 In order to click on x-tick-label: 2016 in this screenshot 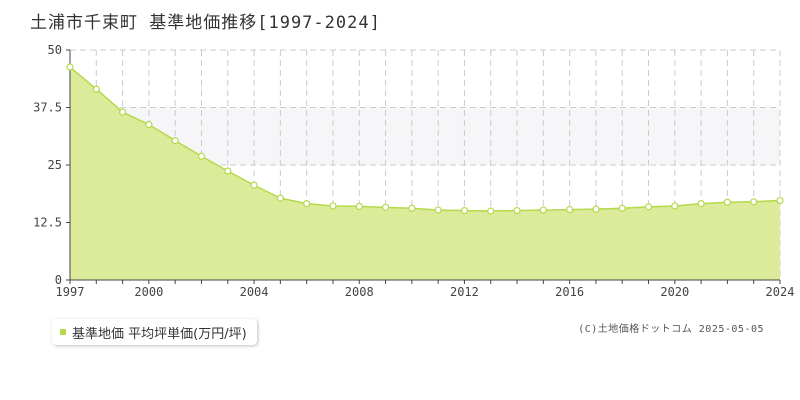, I will do `click(569, 292)`.